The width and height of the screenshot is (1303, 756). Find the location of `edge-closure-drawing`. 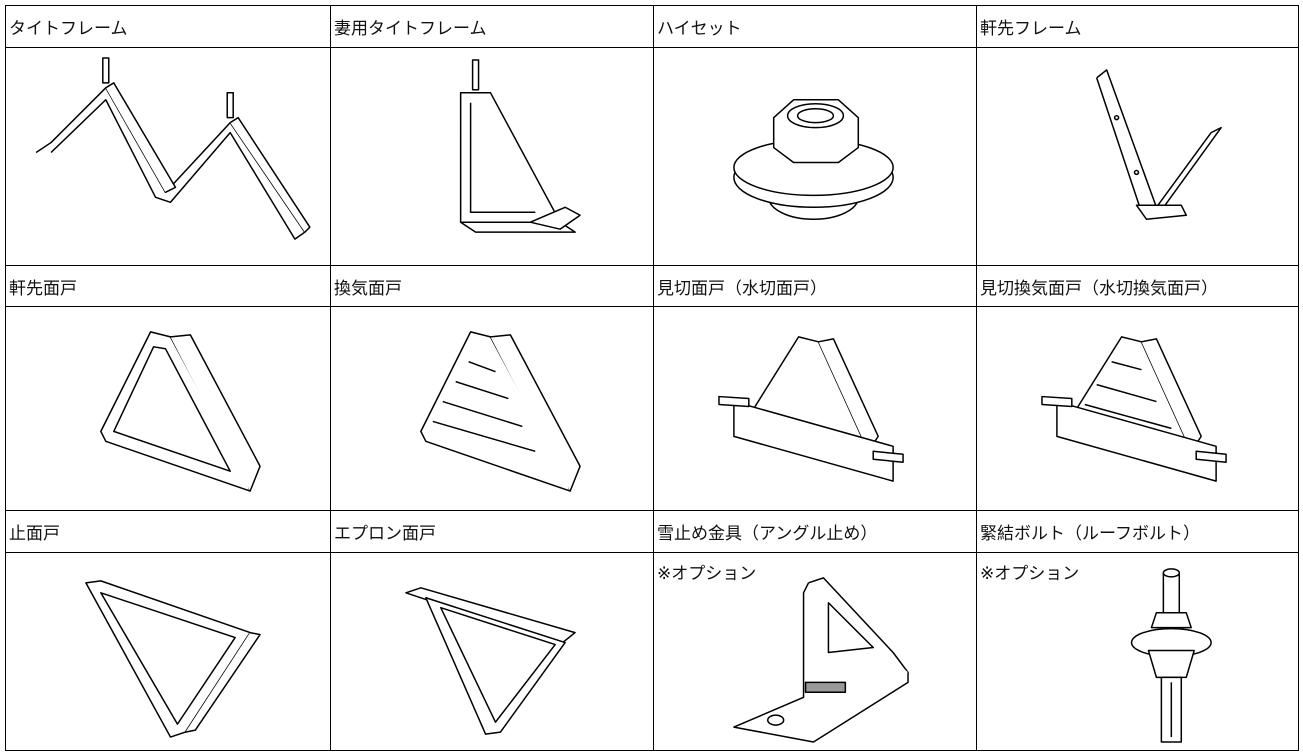

edge-closure-drawing is located at coordinates (811, 409).